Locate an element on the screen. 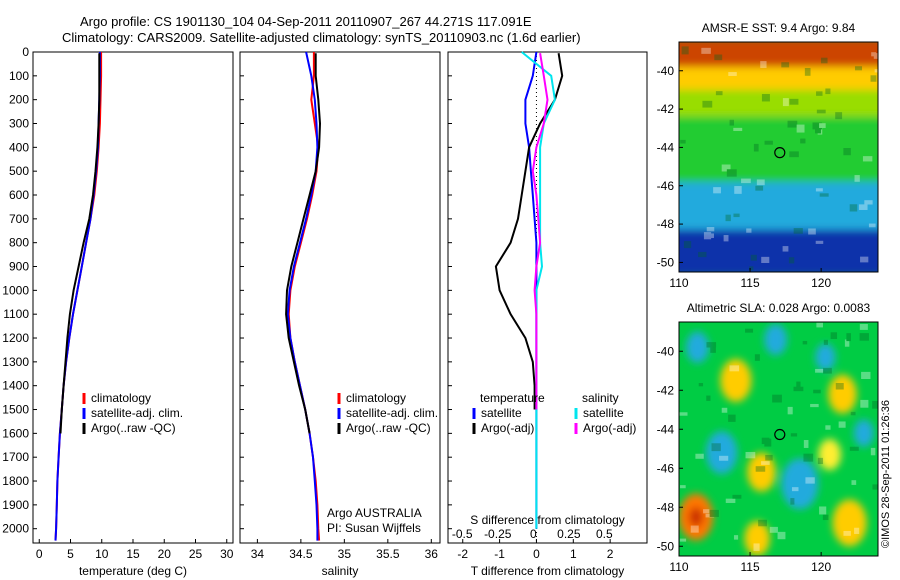  map-x-tick-label: 110 is located at coordinates (678, 283).